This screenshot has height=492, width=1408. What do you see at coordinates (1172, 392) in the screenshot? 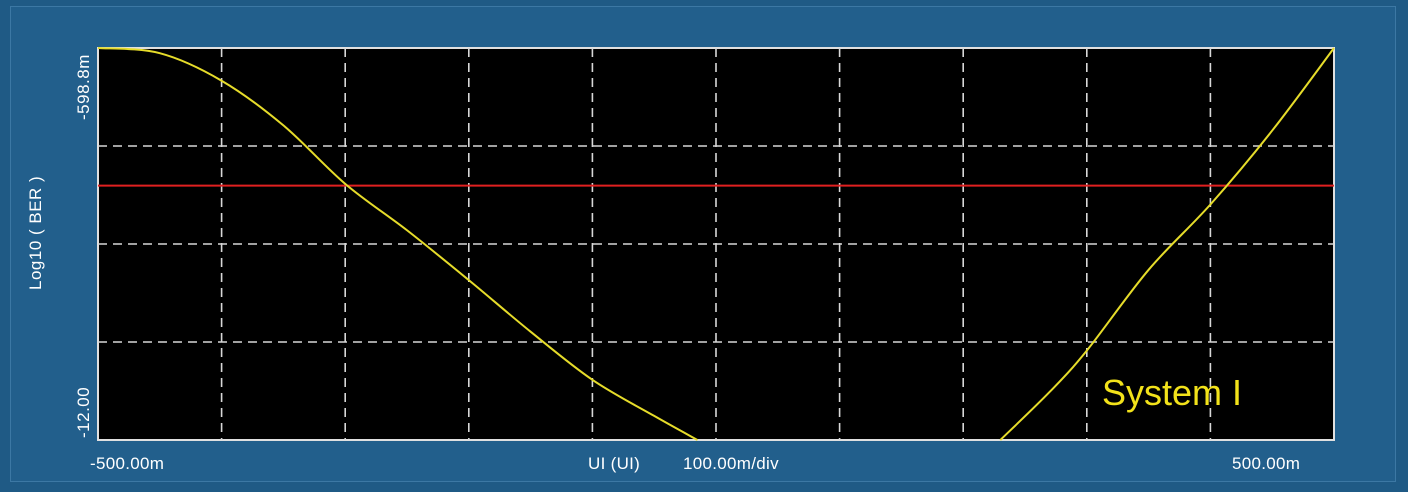
I see `chart-annotation: System I` at bounding box center [1172, 392].